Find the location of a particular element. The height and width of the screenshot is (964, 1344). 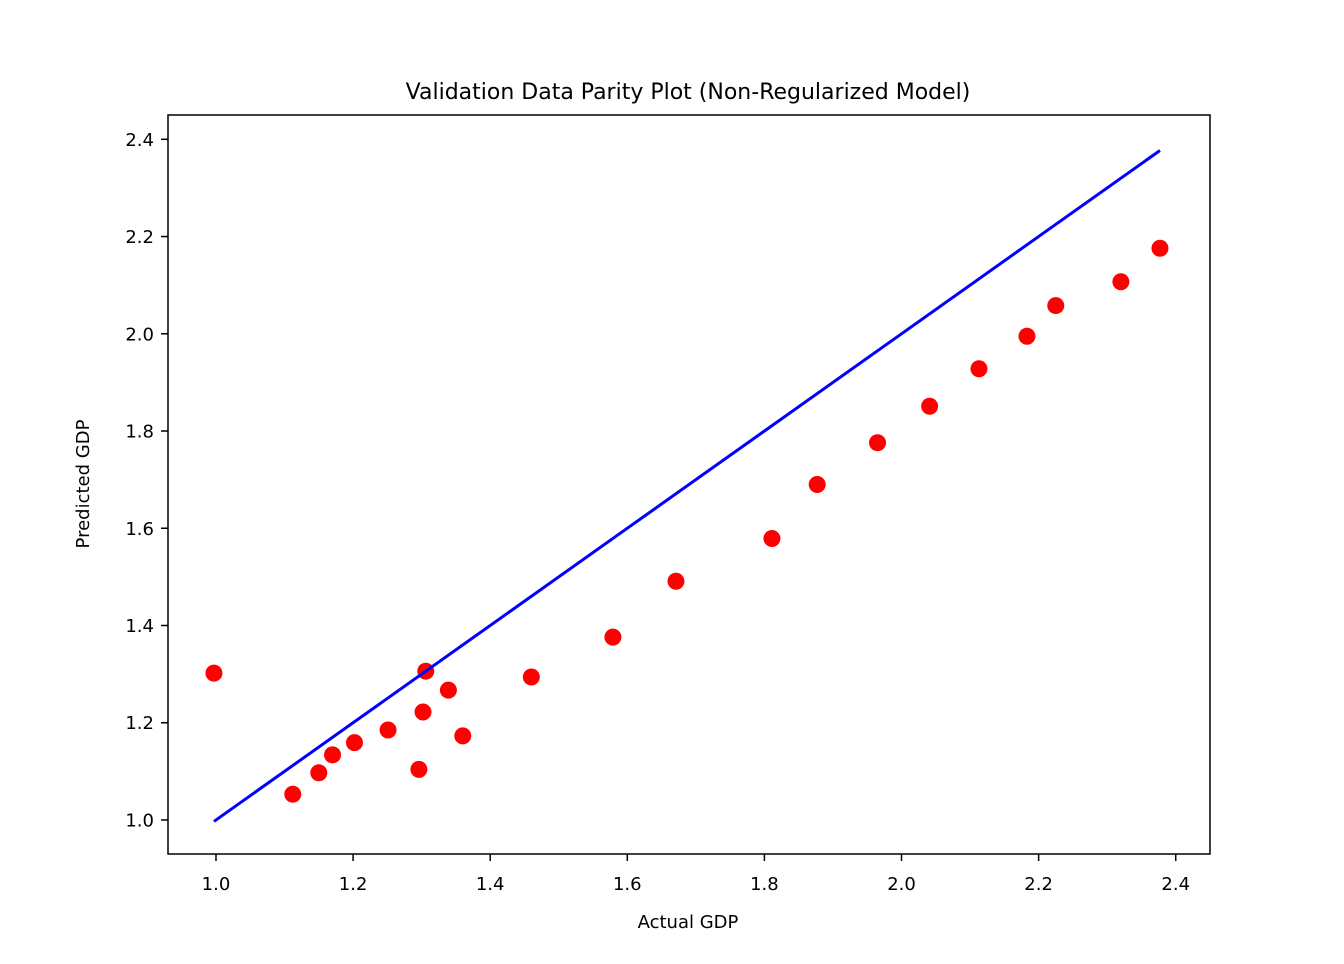

y-tick-label: 1.2 is located at coordinates (139, 723).